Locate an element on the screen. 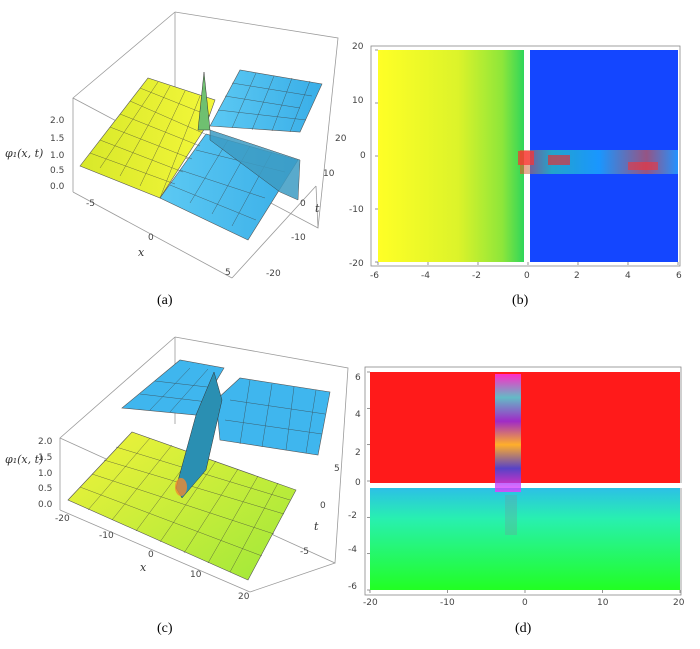 The height and width of the screenshot is (649, 700). panel-c-t-tick: 0 is located at coordinates (323, 506).